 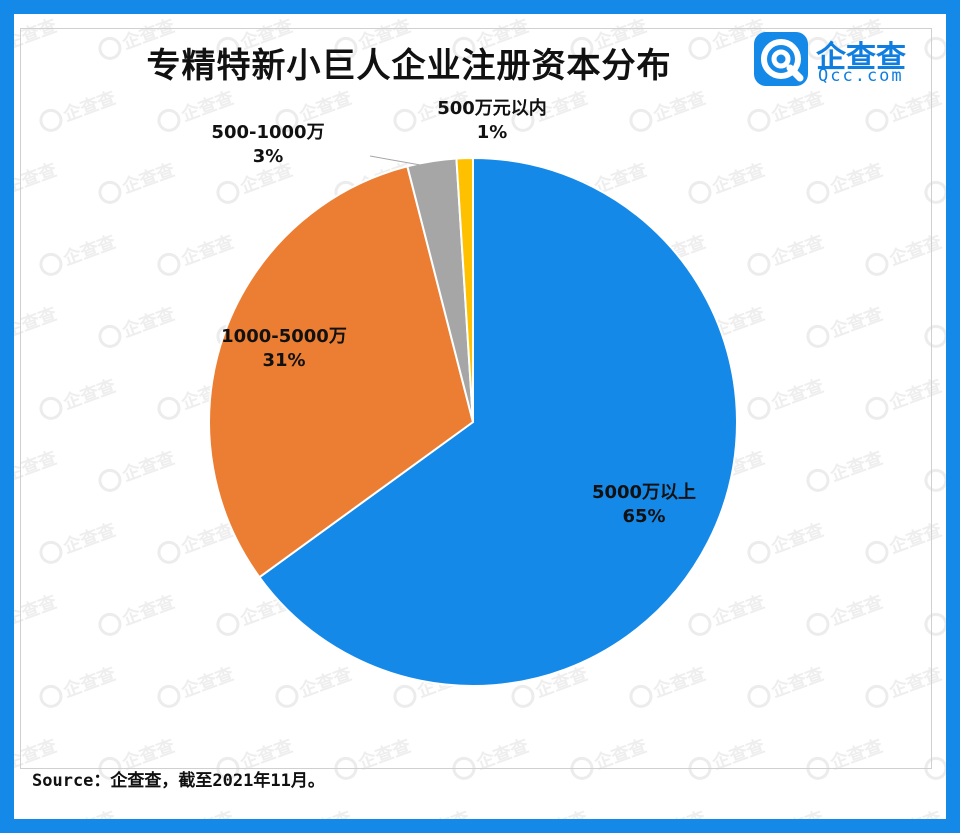 I want to click on logo-text-en: Qcc.com, so click(x=861, y=76).